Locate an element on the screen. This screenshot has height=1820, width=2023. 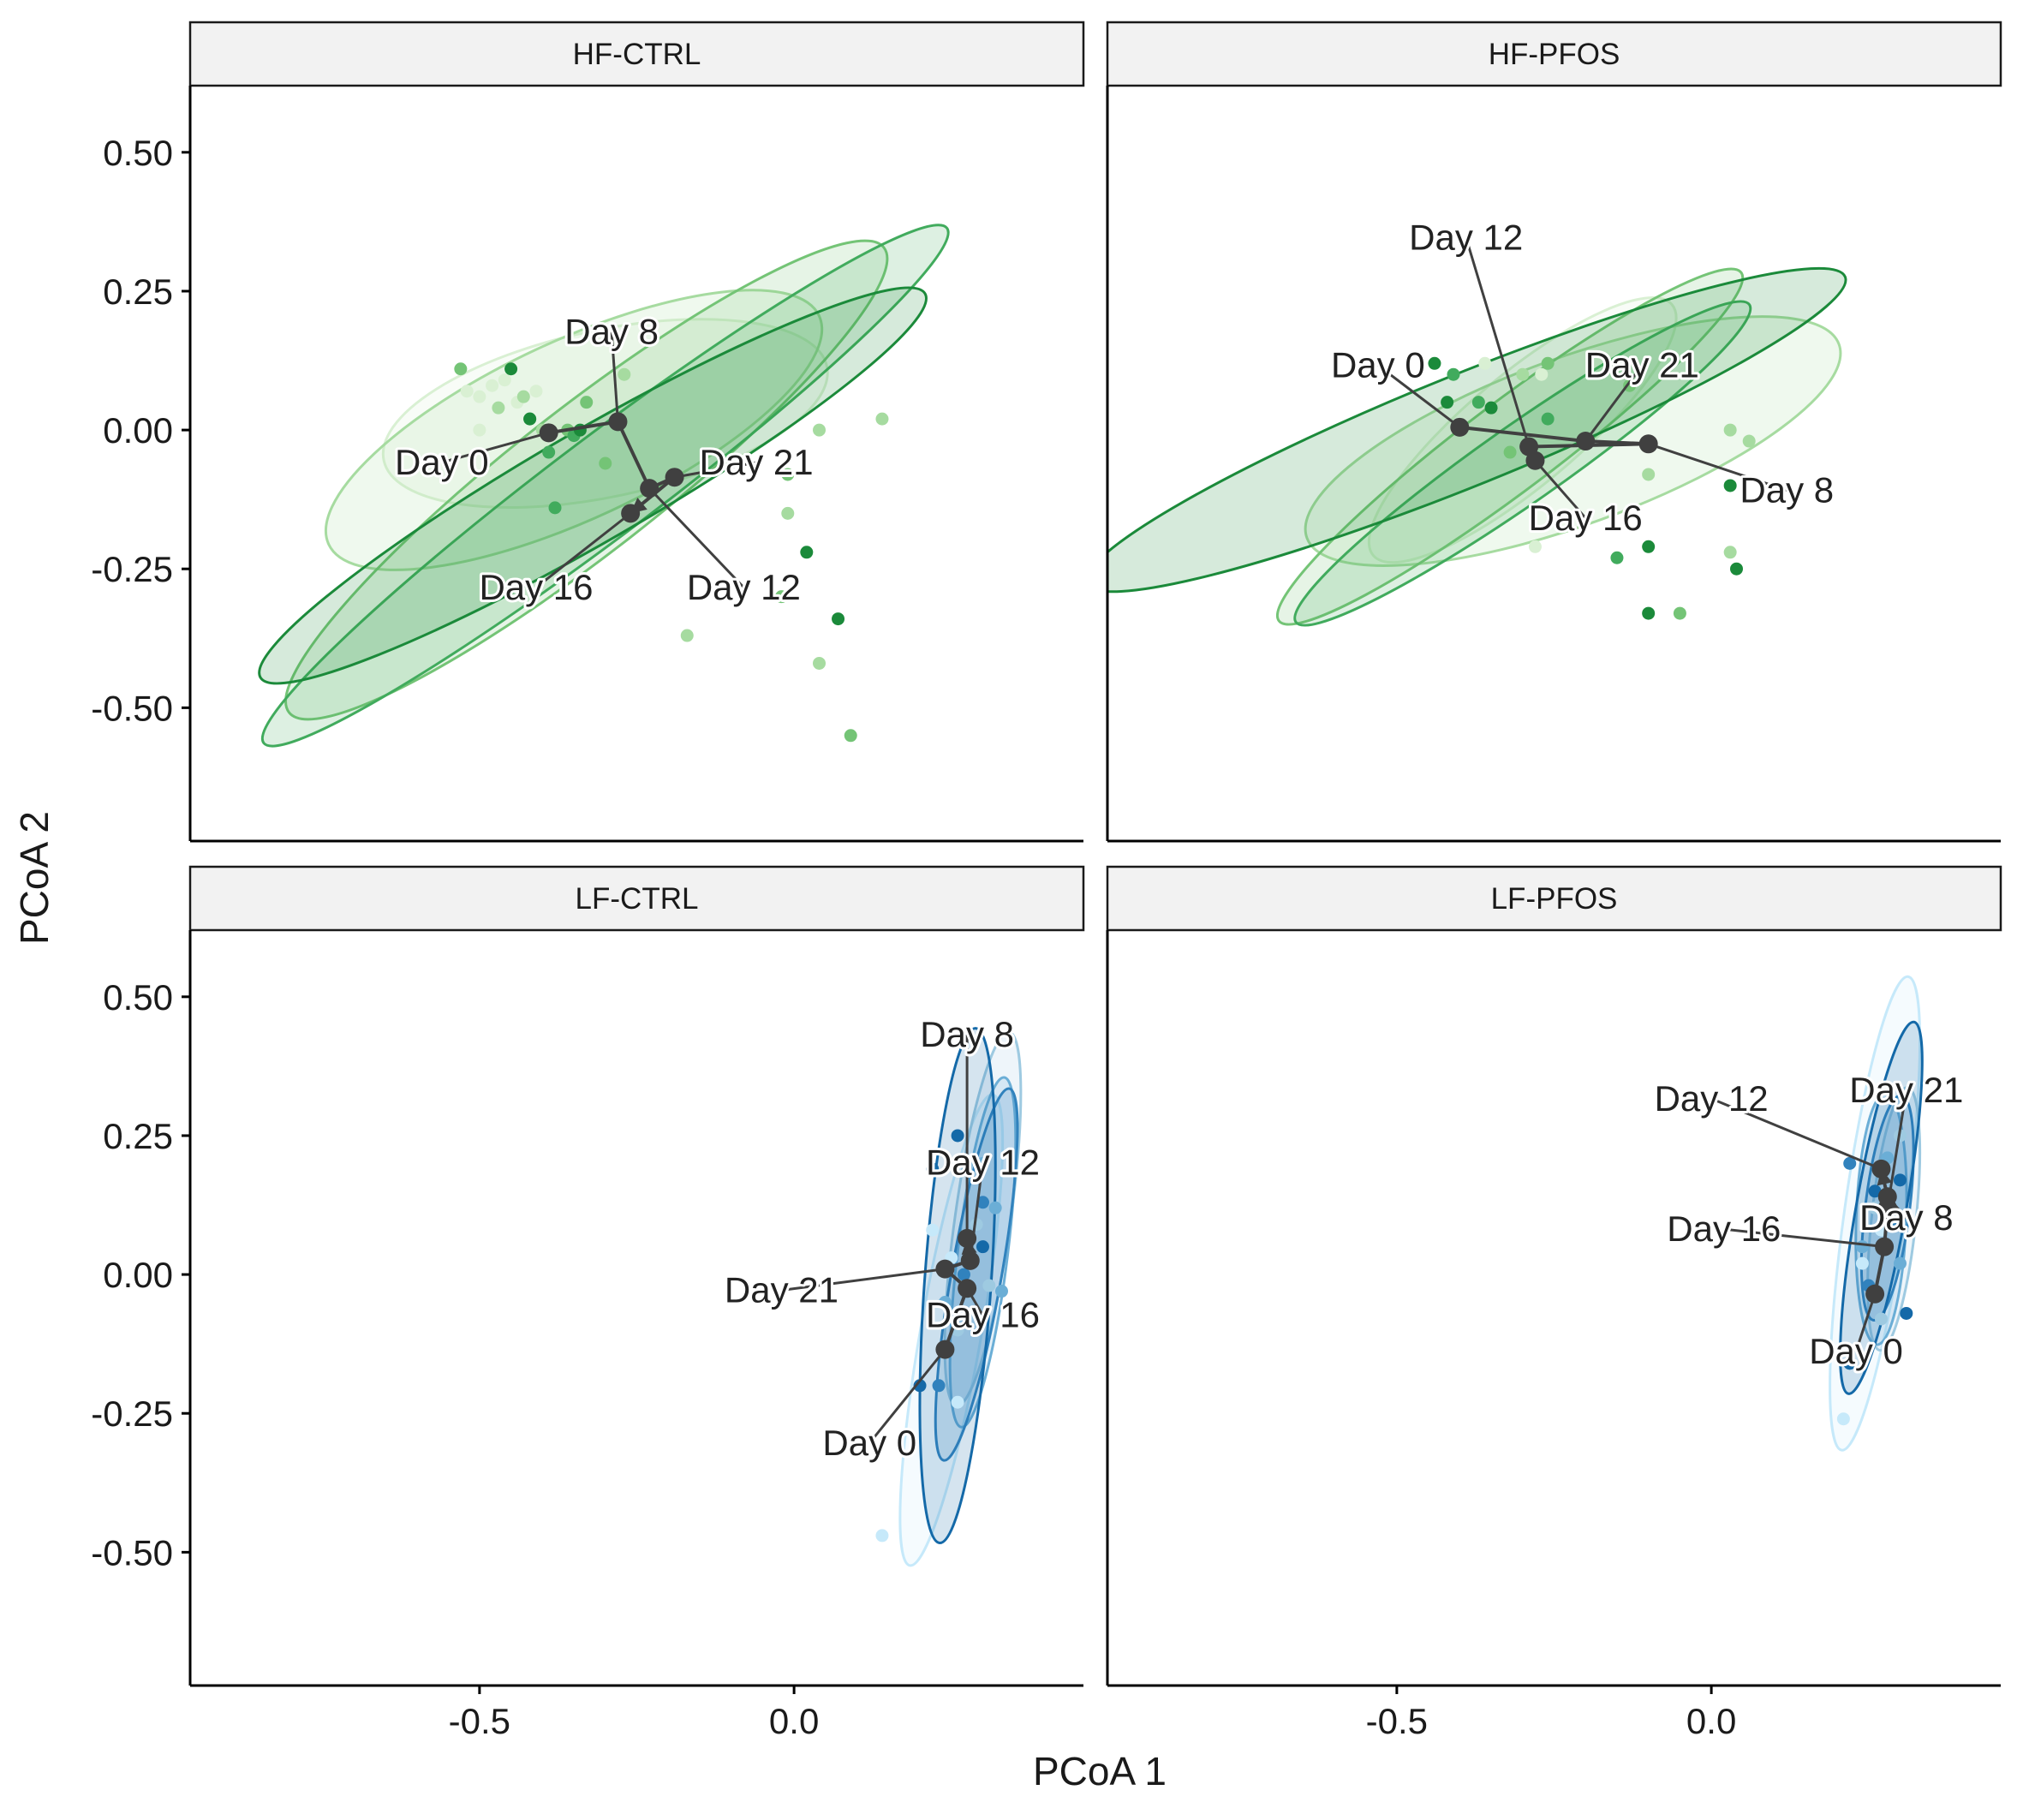
y-axis-title: PCoA 2 is located at coordinates (34, 878).